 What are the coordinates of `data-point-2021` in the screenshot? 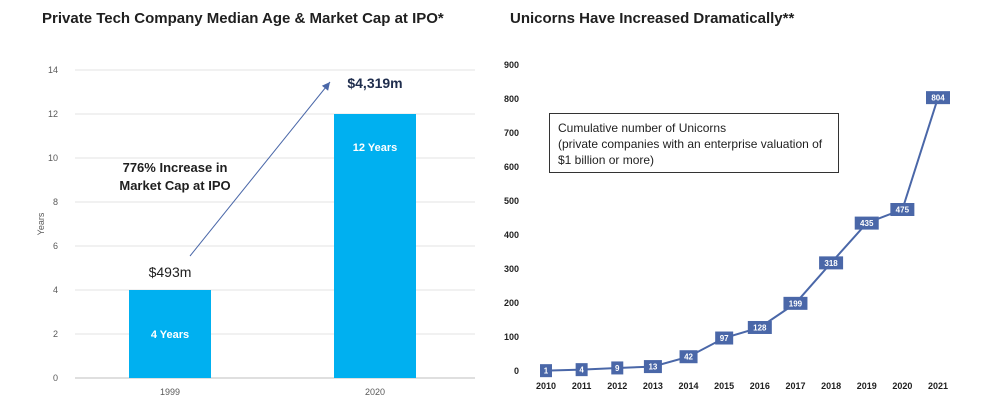 It's located at (938, 98).